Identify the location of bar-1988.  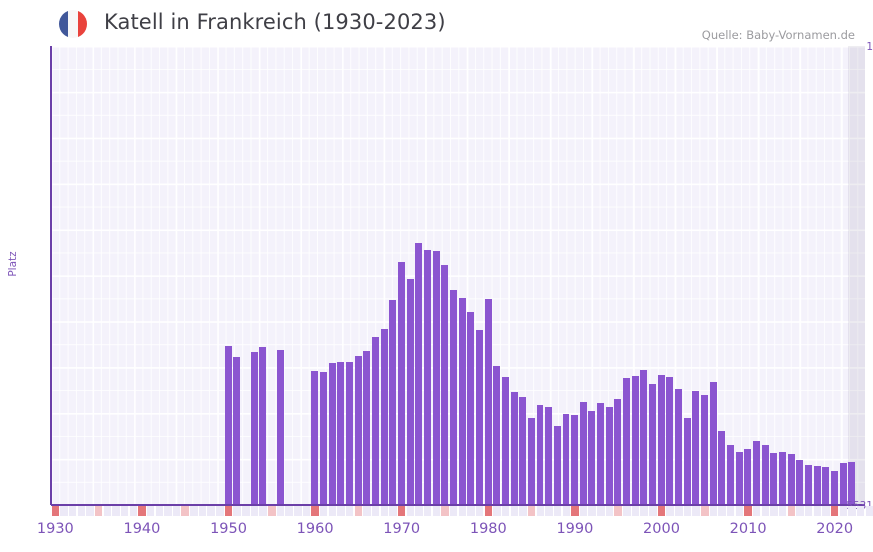
(557, 465).